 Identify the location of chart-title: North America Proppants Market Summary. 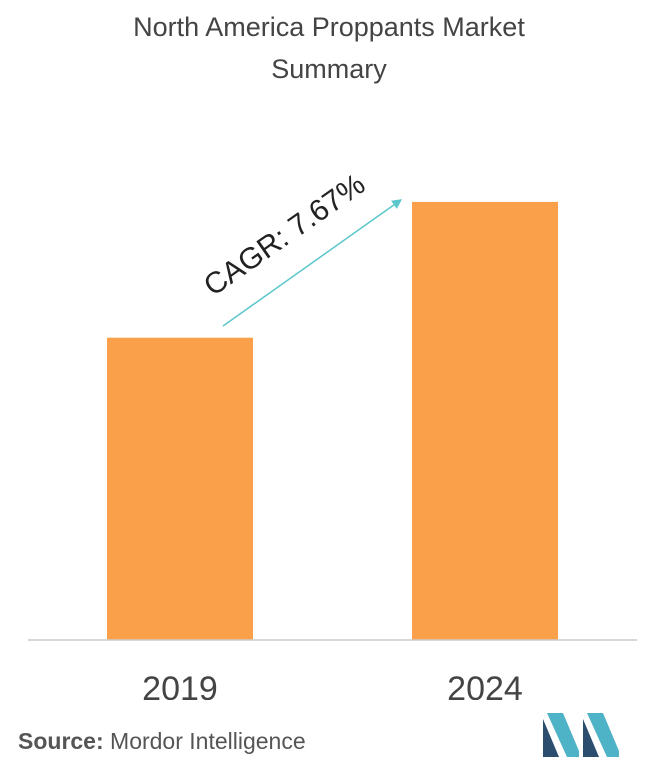
(329, 48).